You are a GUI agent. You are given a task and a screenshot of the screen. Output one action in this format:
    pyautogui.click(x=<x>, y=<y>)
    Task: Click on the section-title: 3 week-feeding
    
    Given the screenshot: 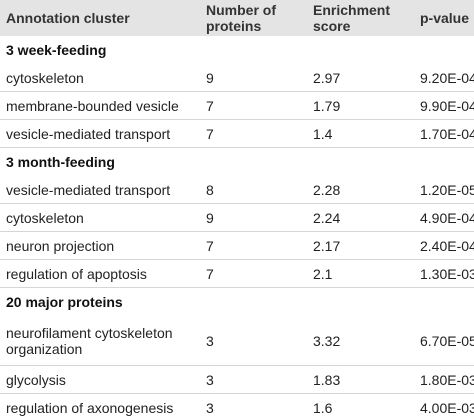 What is the action you would take?
    pyautogui.click(x=56, y=50)
    